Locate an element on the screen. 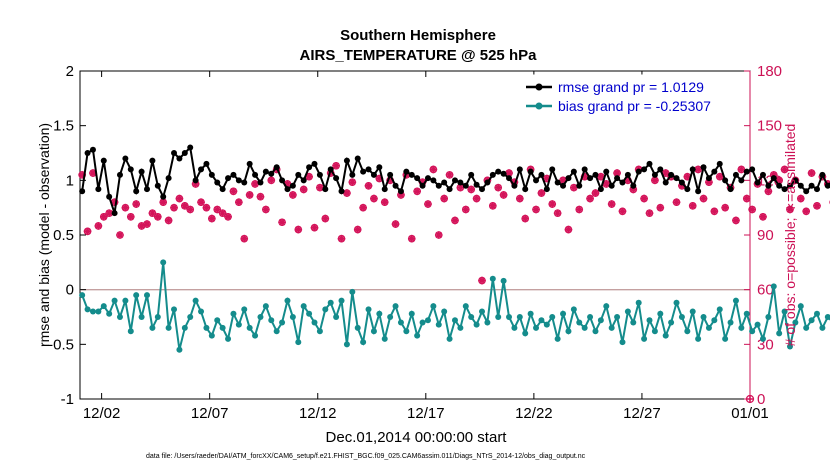  y-right-tick-label: 150 is located at coordinates (769, 126).